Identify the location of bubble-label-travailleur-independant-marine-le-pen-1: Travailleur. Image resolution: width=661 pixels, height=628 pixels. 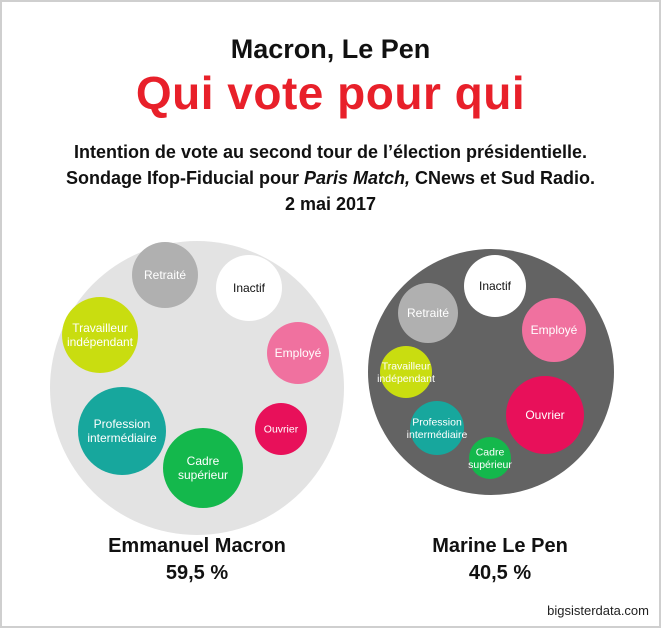
(406, 366).